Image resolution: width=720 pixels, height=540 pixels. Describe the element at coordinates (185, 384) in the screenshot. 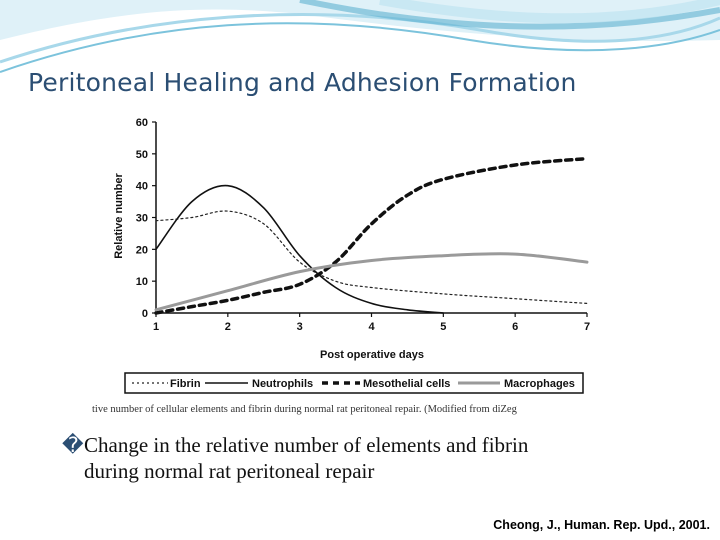

I see `legend-label-fibrin: Fibrin` at that location.